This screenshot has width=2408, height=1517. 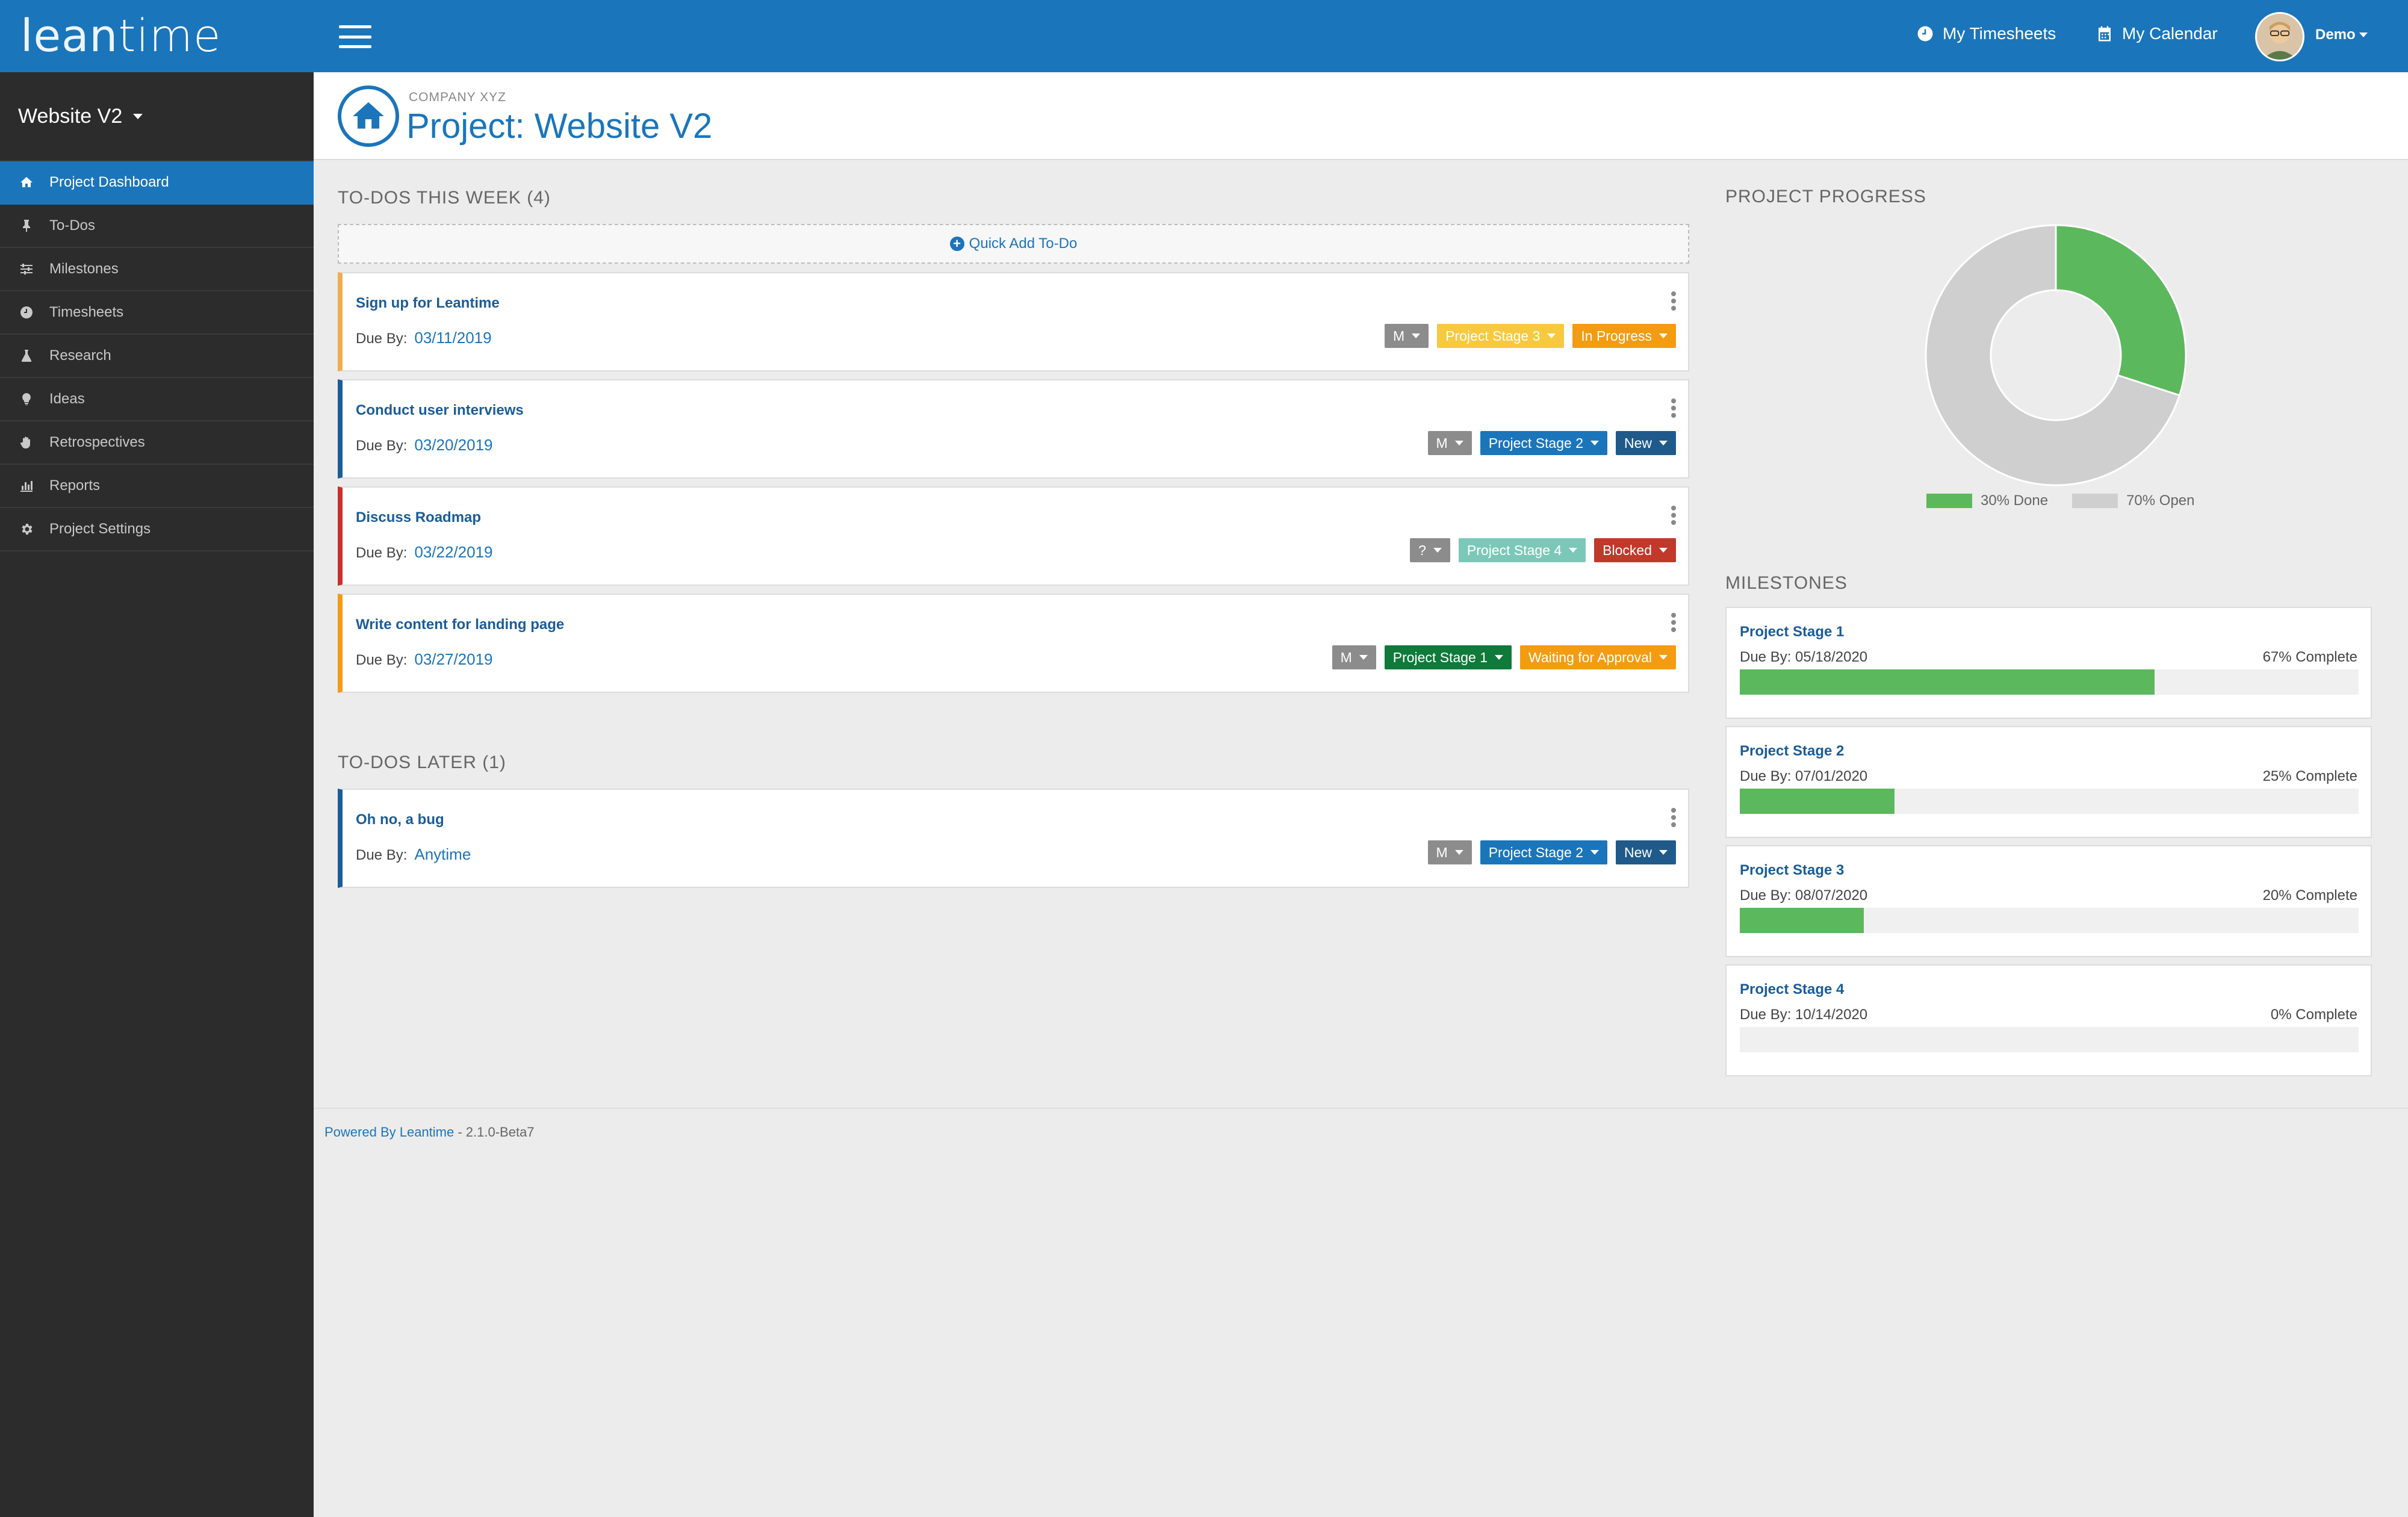 What do you see at coordinates (70, 116) in the screenshot?
I see `project-selector-label: Website V2` at bounding box center [70, 116].